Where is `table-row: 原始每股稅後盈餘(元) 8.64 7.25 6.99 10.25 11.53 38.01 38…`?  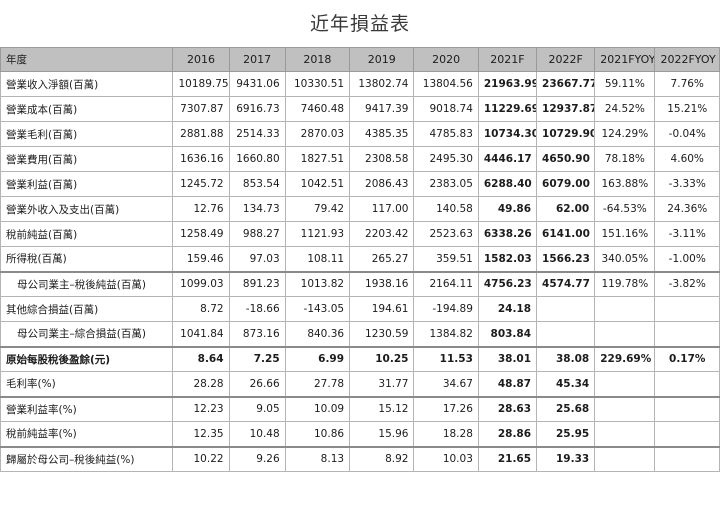 table-row: 原始每股稅後盈餘(元) 8.64 7.25 6.99 10.25 11.53 38.01 38… is located at coordinates (360, 358).